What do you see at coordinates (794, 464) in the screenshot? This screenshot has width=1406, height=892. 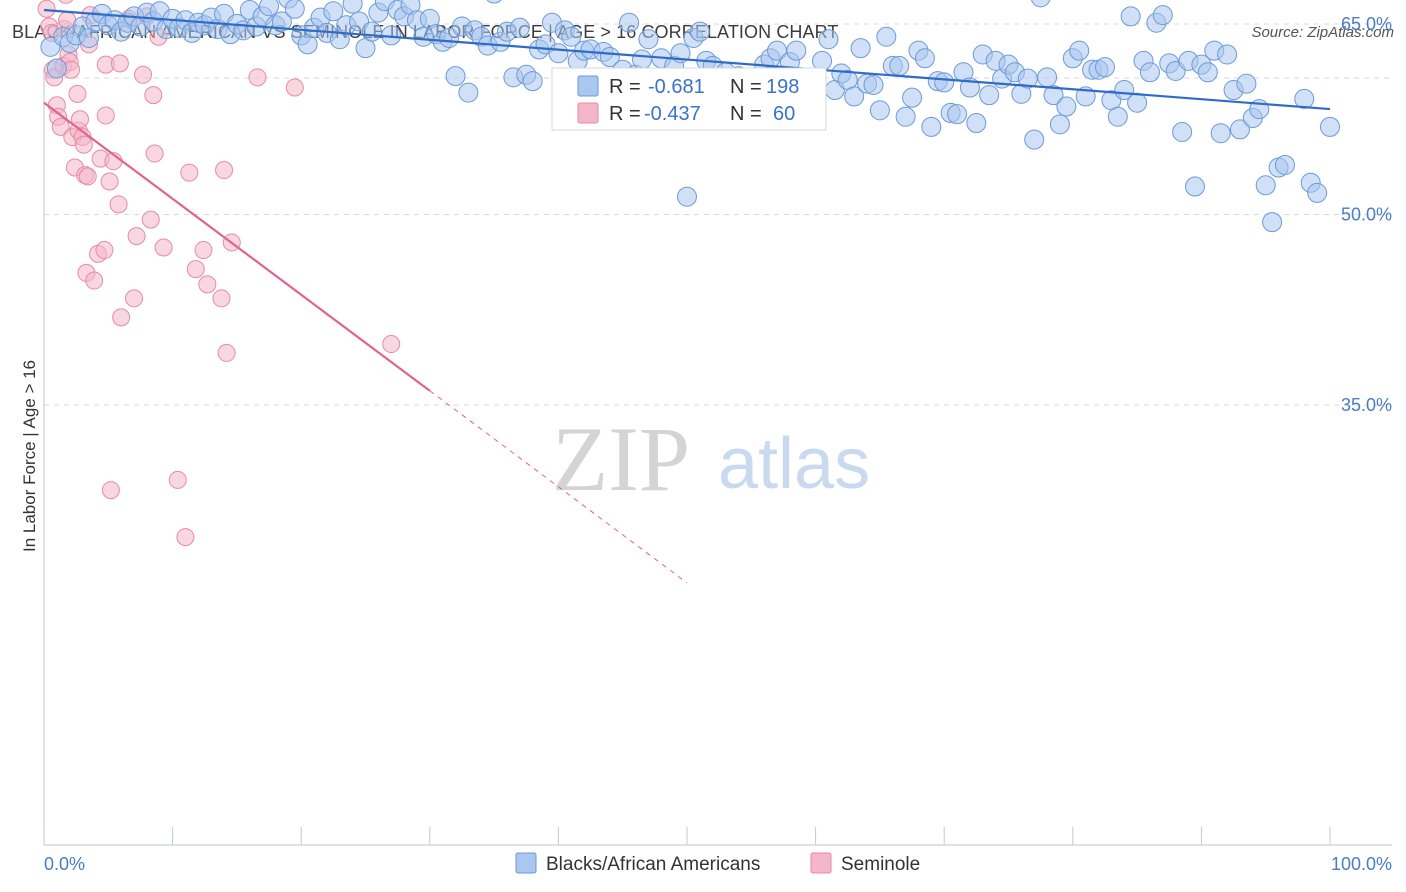 I see `watermark-atlas: atlas` at bounding box center [794, 464].